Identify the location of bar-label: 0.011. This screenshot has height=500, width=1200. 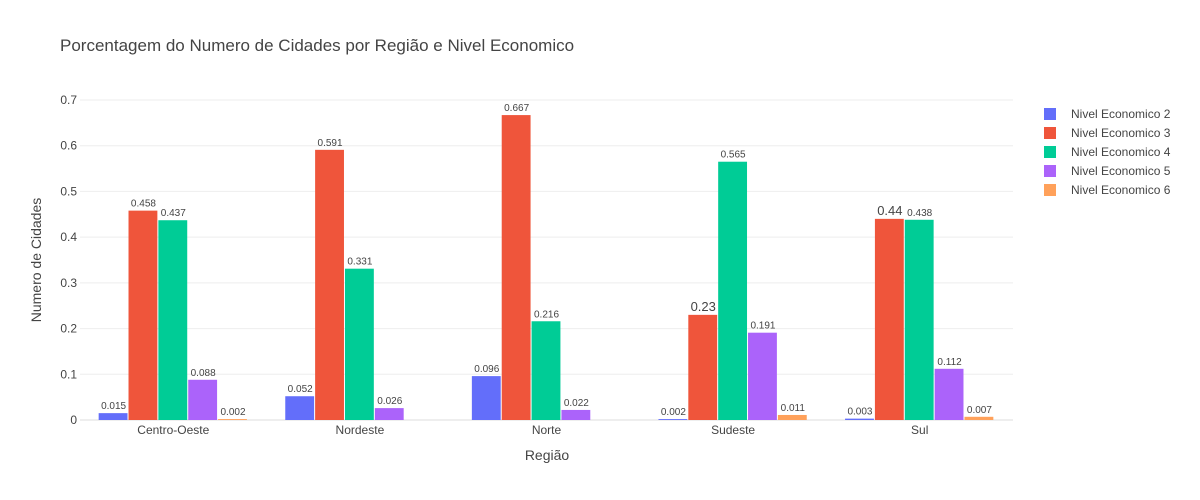
(793, 408).